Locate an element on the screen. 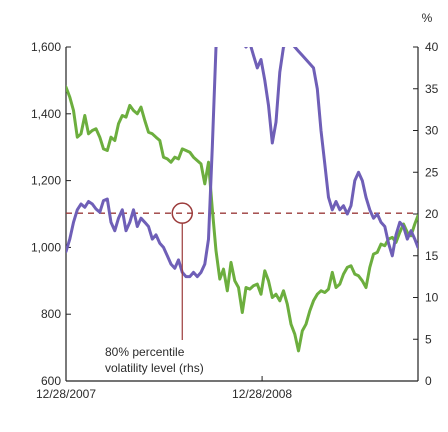 The height and width of the screenshot is (432, 448). left-tick-label: 1,200 is located at coordinates (46, 181).